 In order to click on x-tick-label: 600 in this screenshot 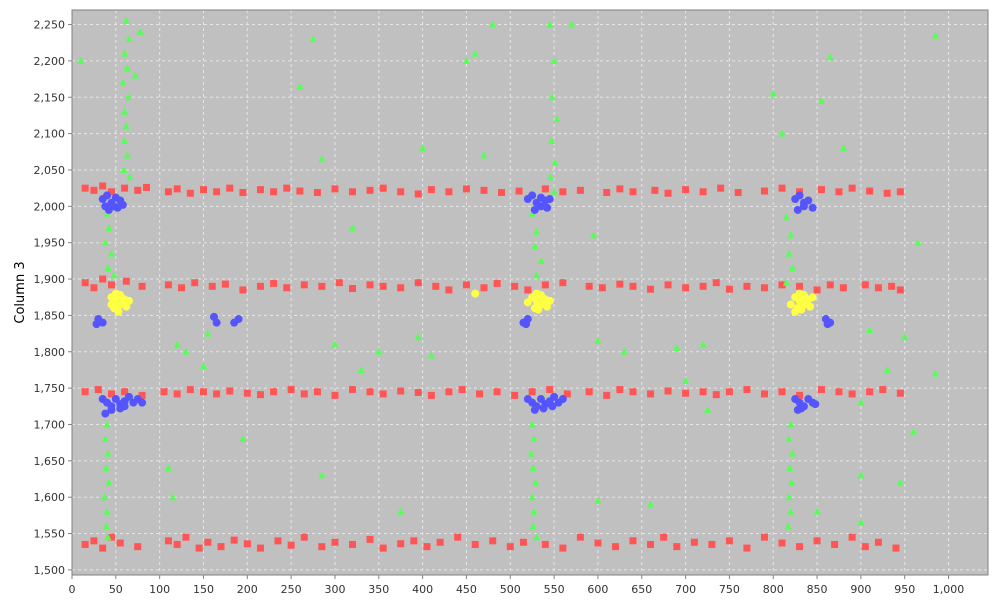, I will do `click(597, 589)`.